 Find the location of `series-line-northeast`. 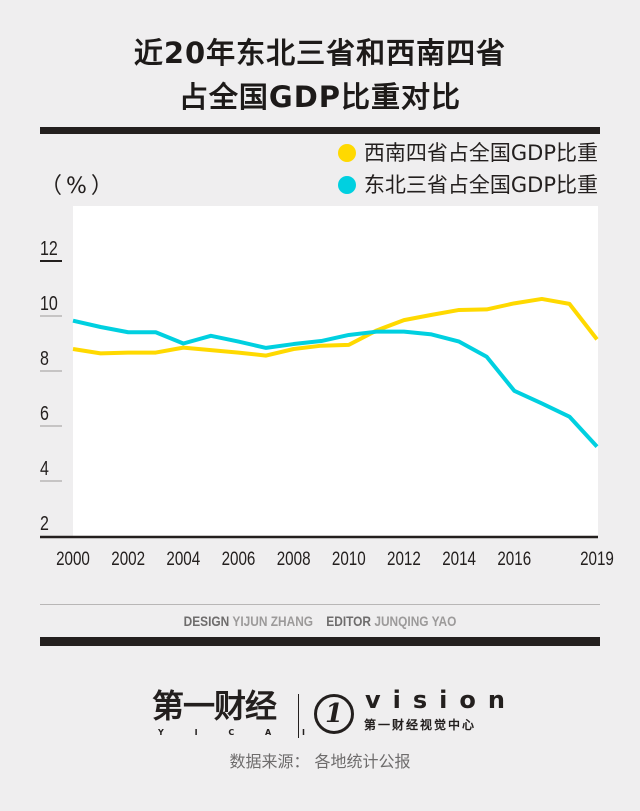

series-line-northeast is located at coordinates (335, 383).